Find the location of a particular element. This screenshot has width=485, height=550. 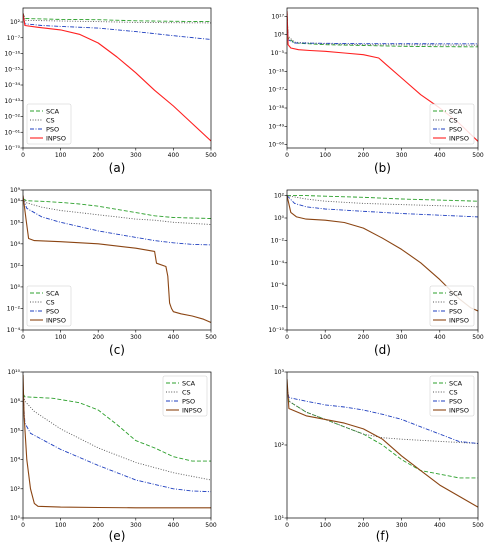

y-tick-label: 10⁻⁵² is located at coordinates (12, 117).